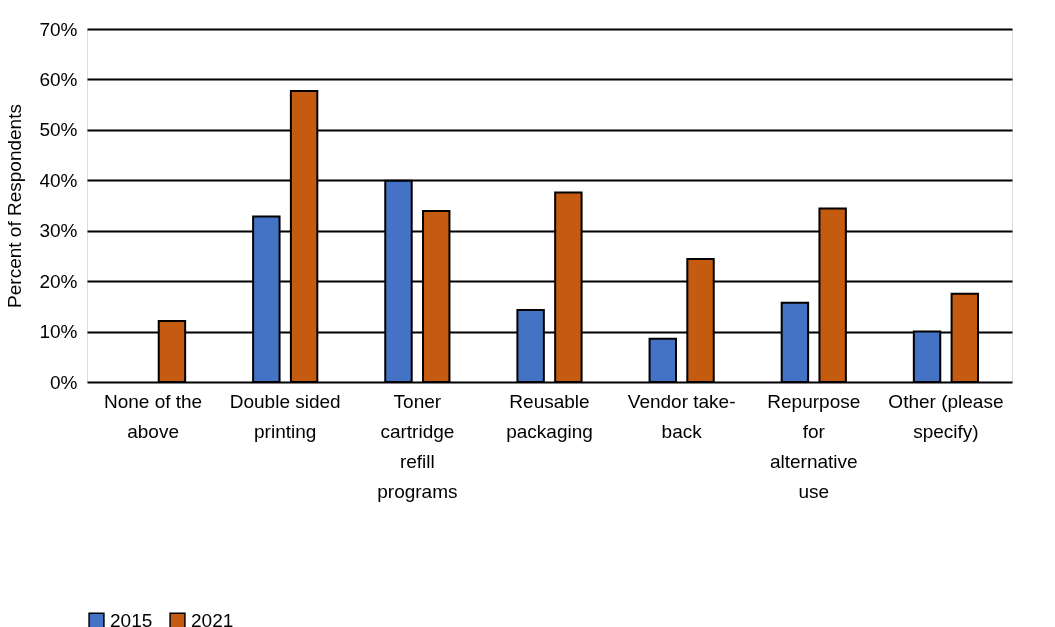 This screenshot has height=627, width=1055. Describe the element at coordinates (681, 416) in the screenshot. I see `x-tick-label: Vendor take-back` at that location.